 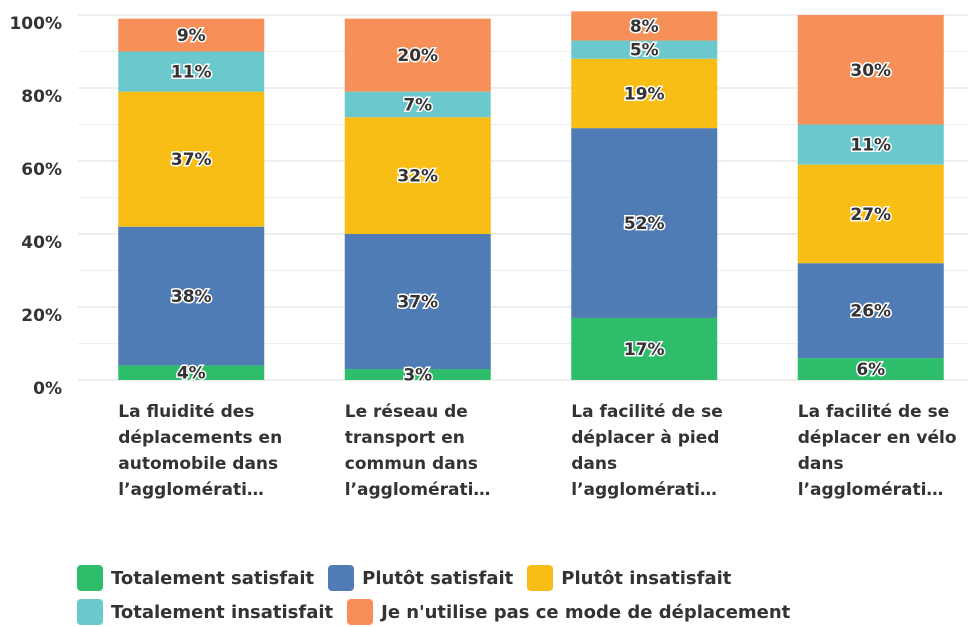 I want to click on data-label: 17%, so click(x=644, y=350).